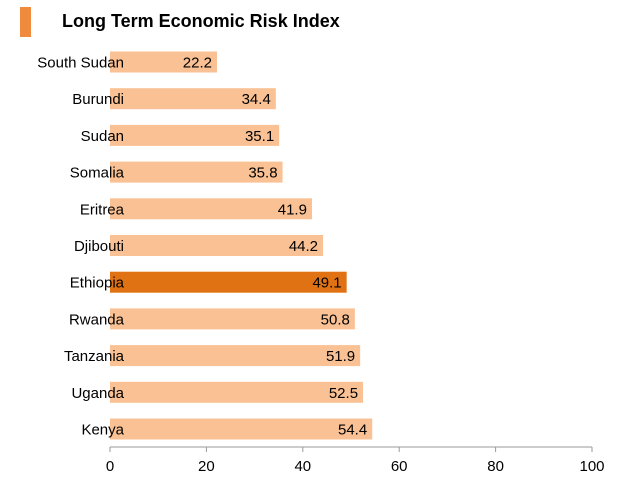  I want to click on category-label: Somalia, so click(97, 173).